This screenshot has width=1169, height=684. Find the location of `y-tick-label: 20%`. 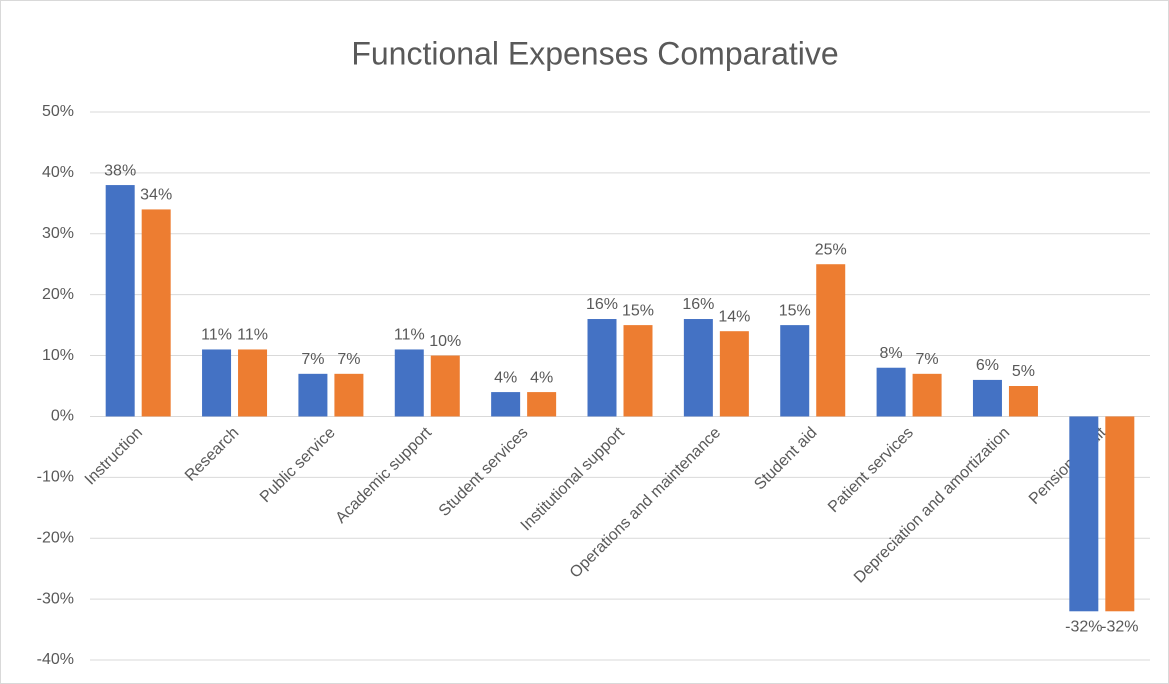

y-tick-label: 20% is located at coordinates (58, 294).